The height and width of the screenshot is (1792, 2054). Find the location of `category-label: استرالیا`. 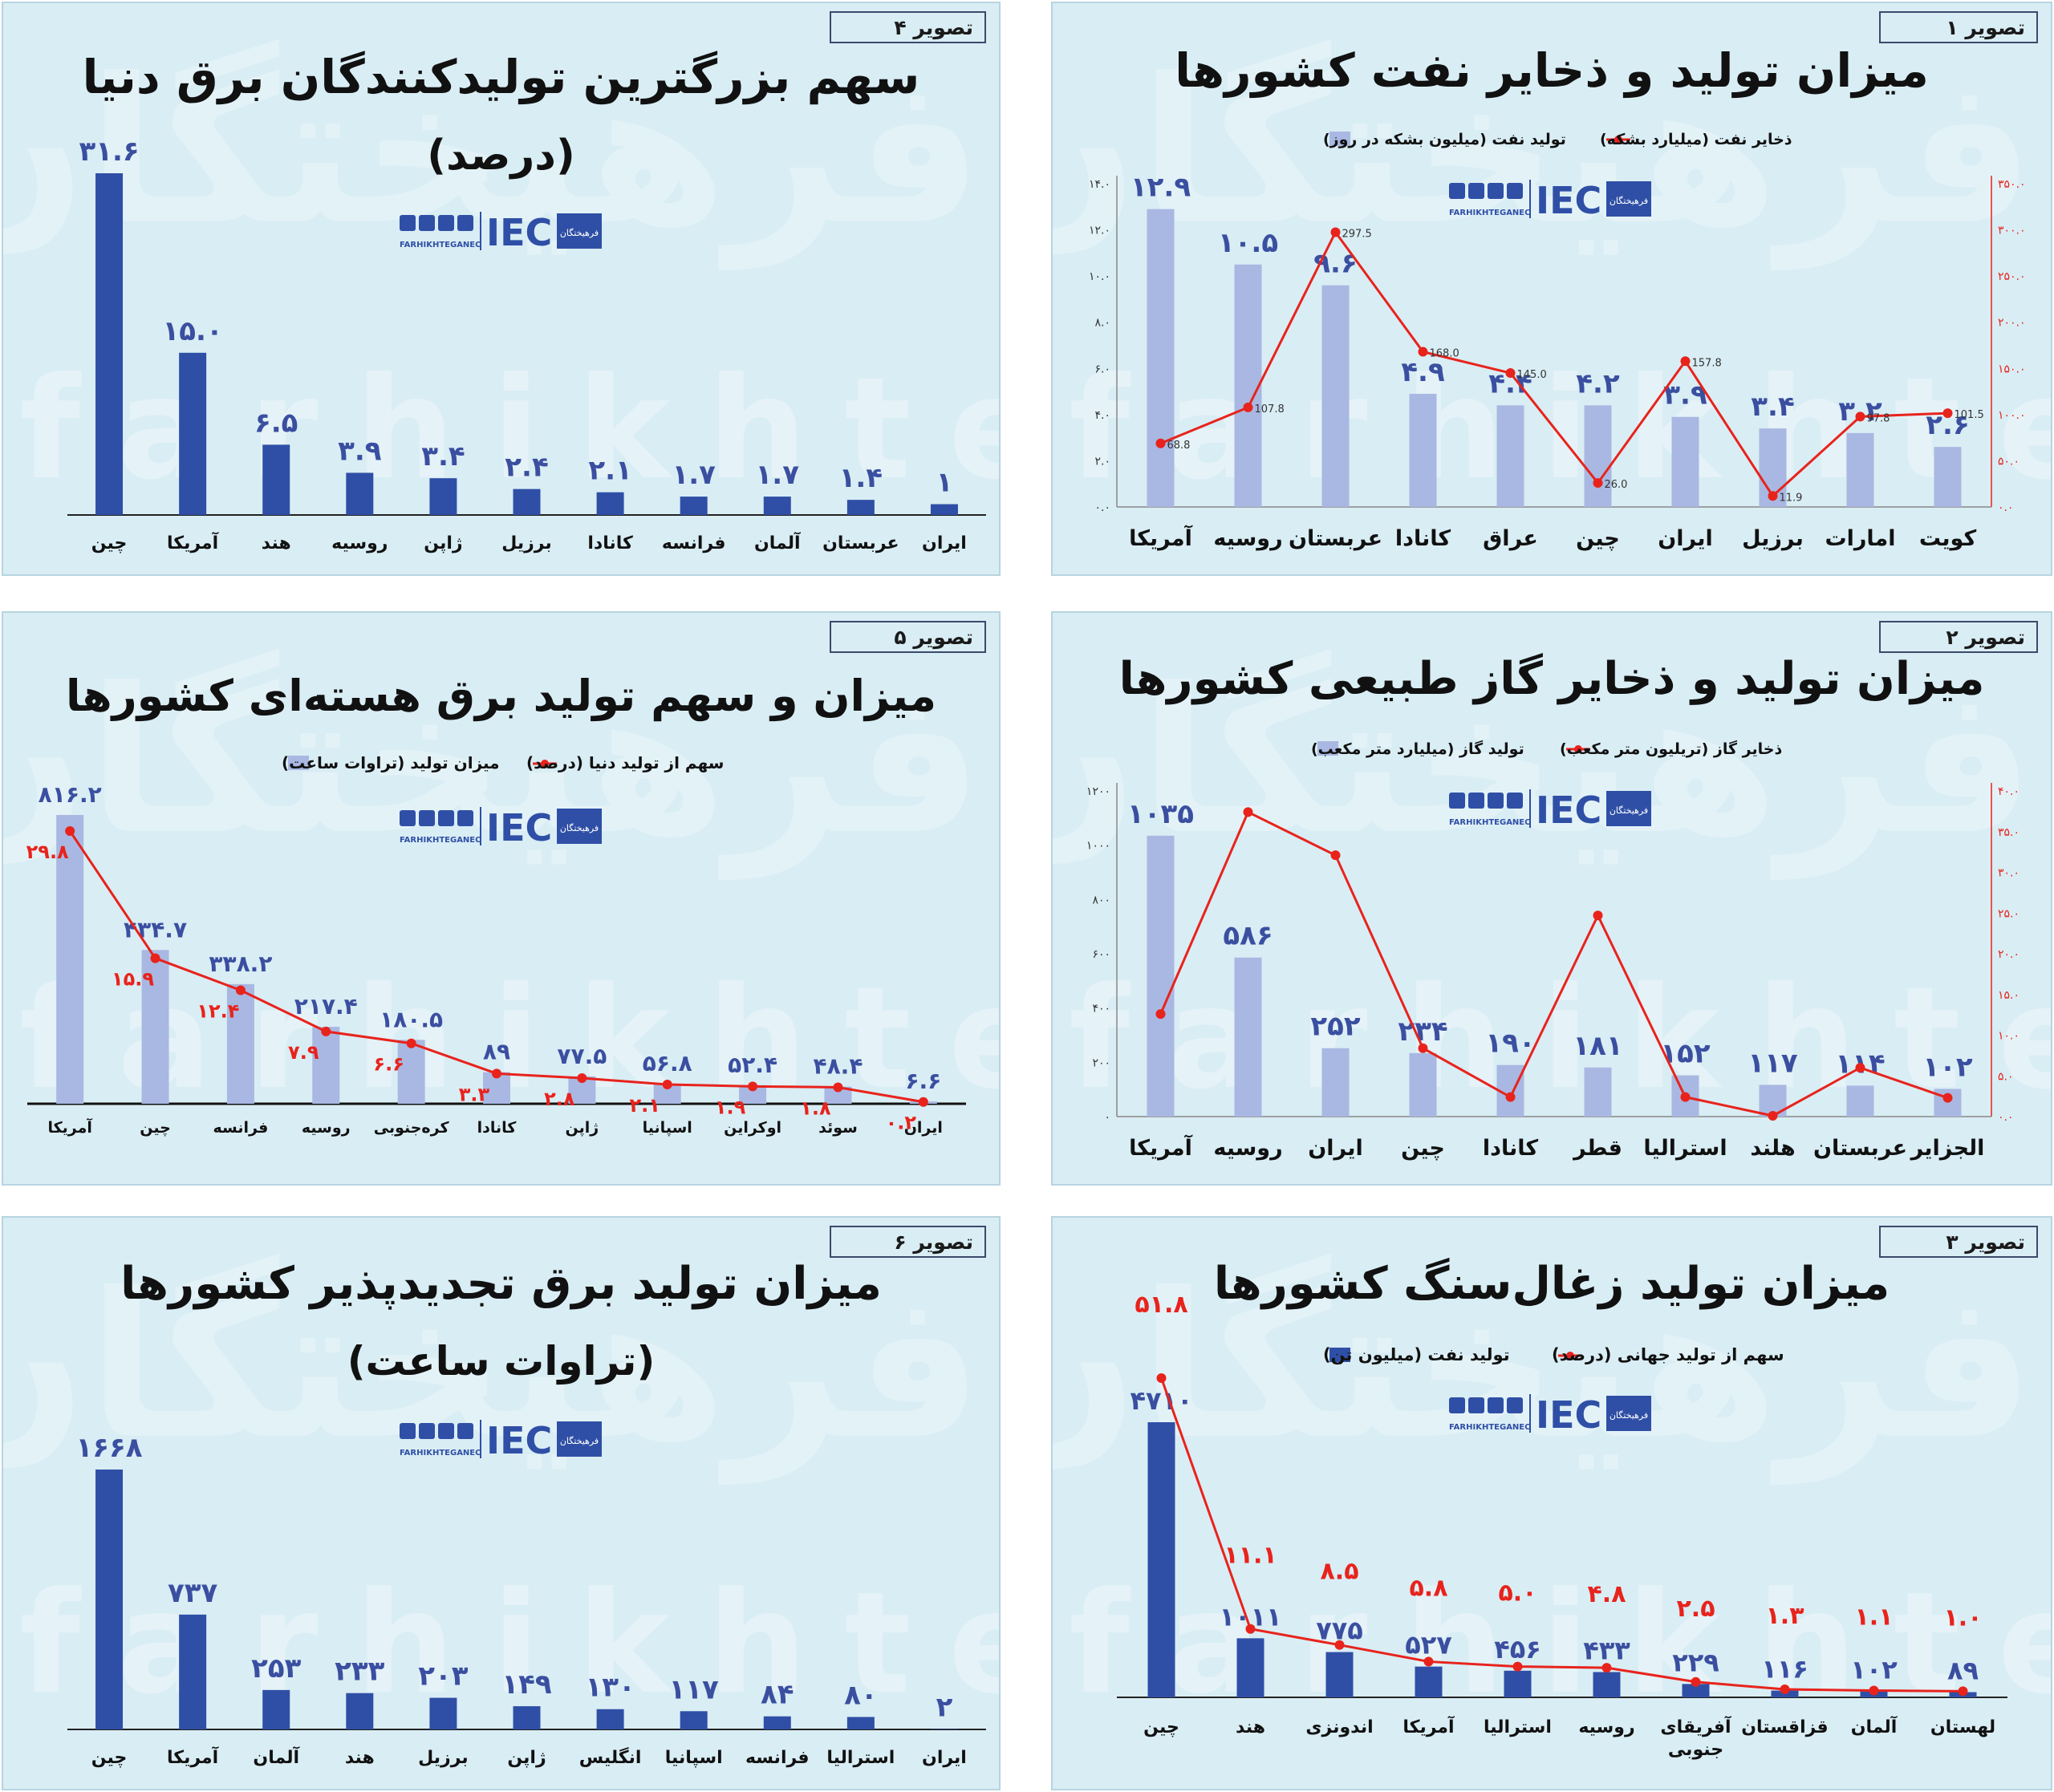

category-label: استرالیا is located at coordinates (861, 1758).